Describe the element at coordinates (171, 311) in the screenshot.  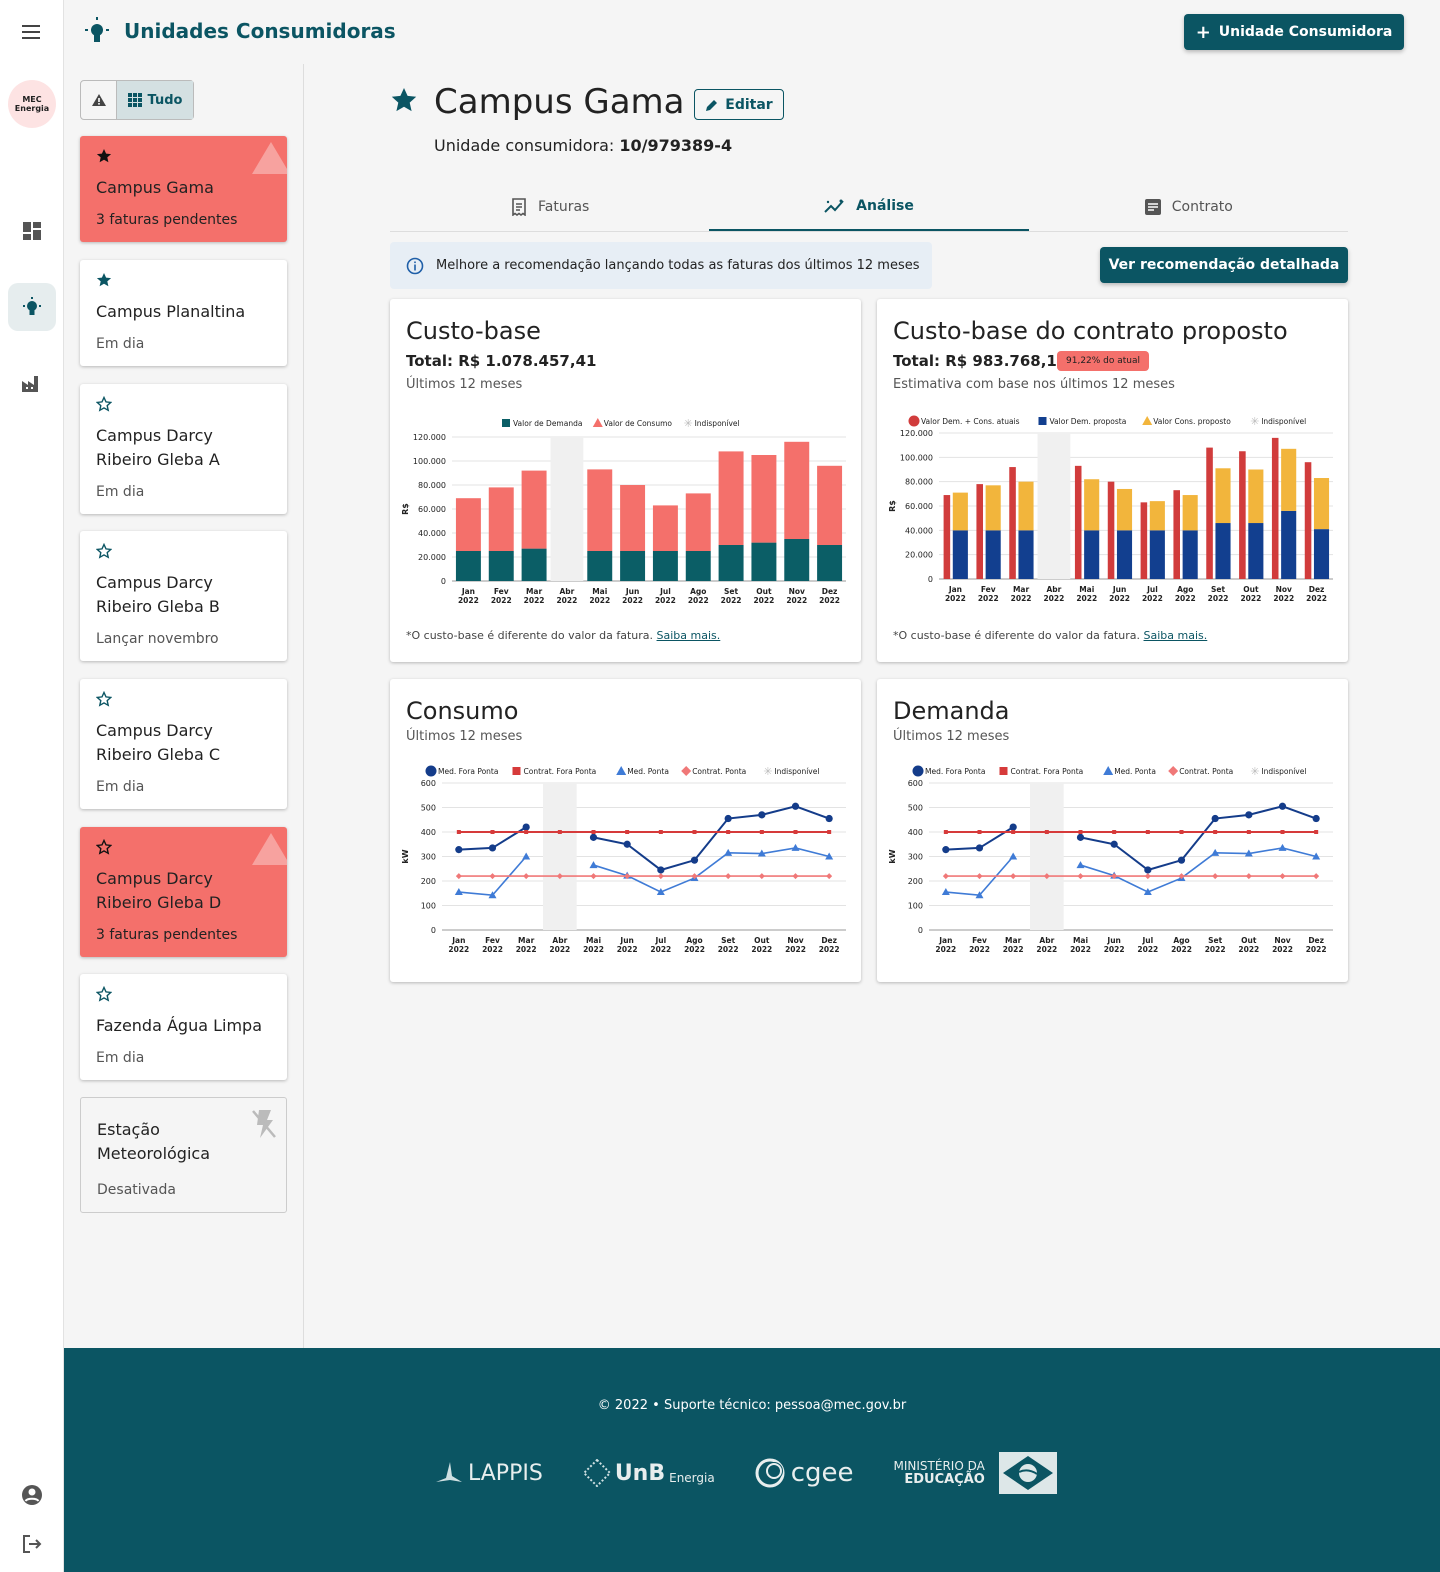
I see `unit-name: Campus Planaltina` at that location.